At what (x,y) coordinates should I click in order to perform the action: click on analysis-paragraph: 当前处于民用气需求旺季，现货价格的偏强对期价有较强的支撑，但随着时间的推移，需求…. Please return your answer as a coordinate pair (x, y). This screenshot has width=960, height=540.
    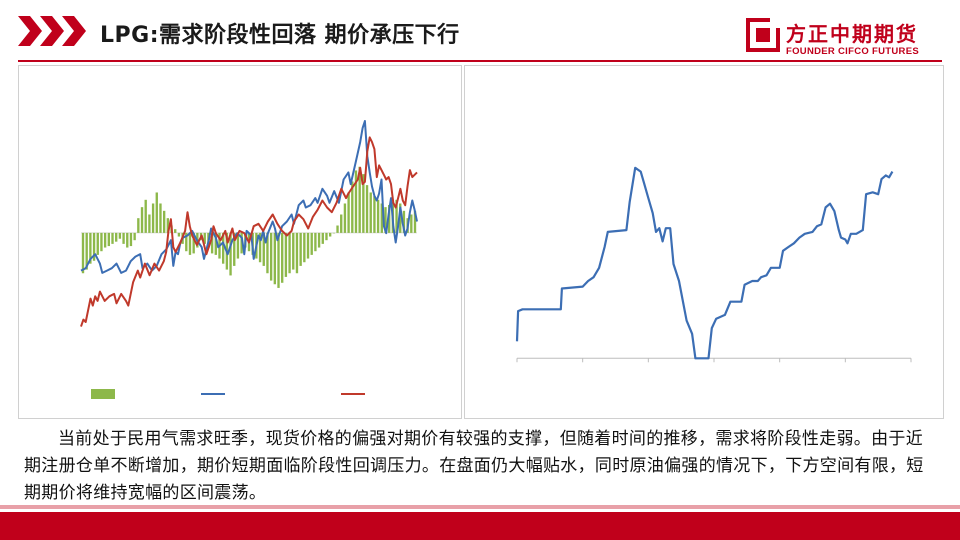
    Looking at the image, I should click on (474, 466).